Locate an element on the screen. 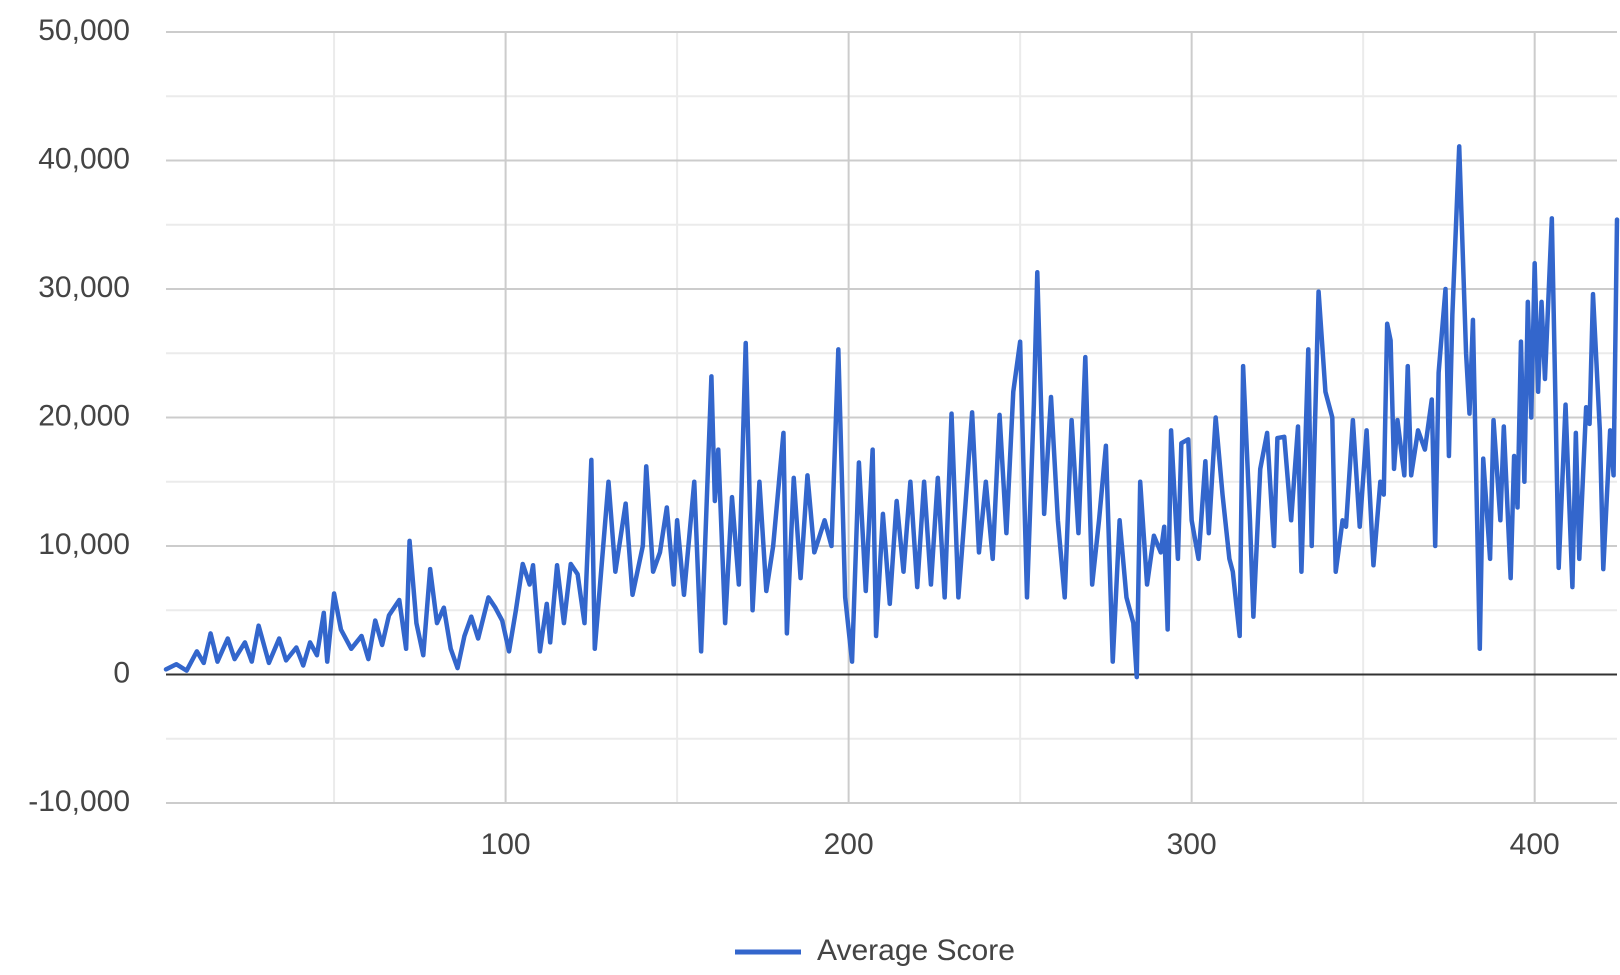 The width and height of the screenshot is (1620, 975). x-tick-label: 300 is located at coordinates (1192, 844).